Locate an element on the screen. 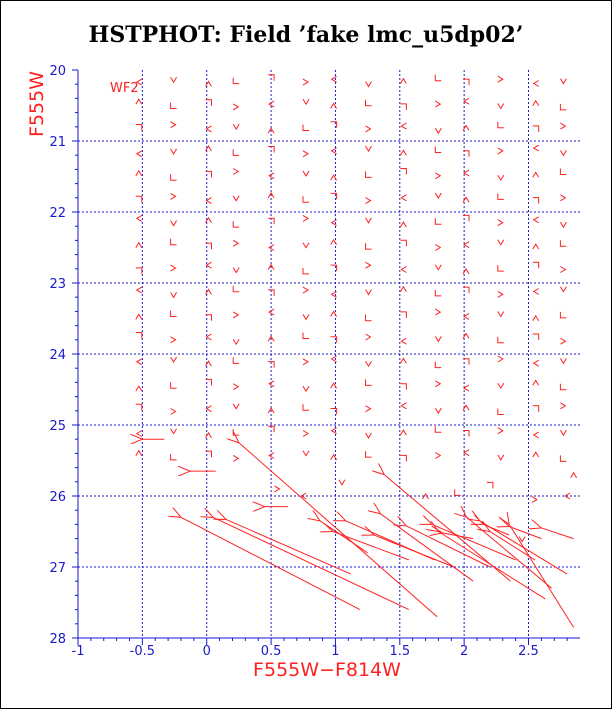  x-axis-title: F555W−F814W is located at coordinates (327, 670).